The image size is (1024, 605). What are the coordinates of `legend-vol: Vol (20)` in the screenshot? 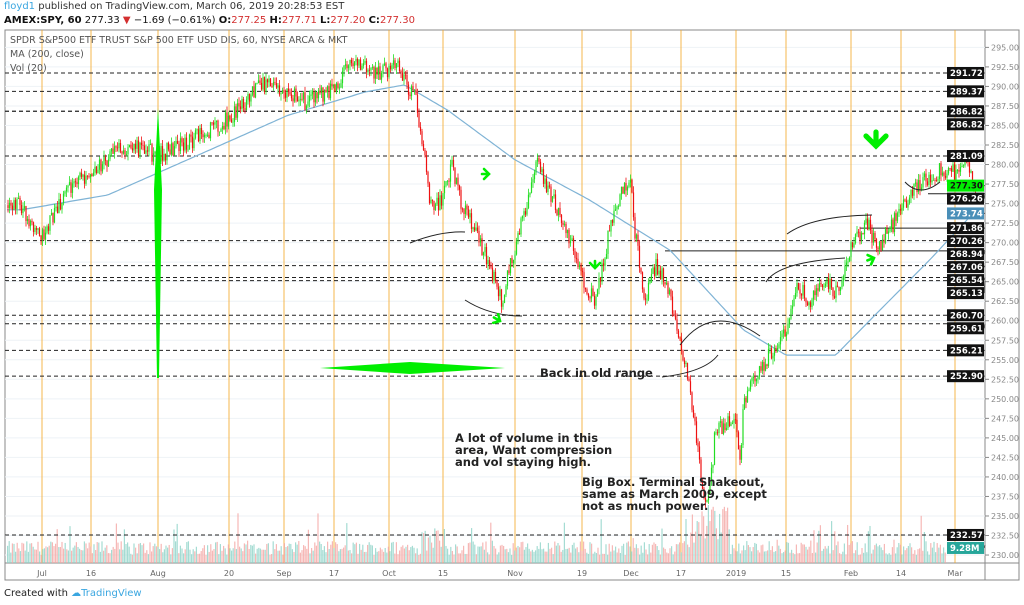 It's located at (28, 68).